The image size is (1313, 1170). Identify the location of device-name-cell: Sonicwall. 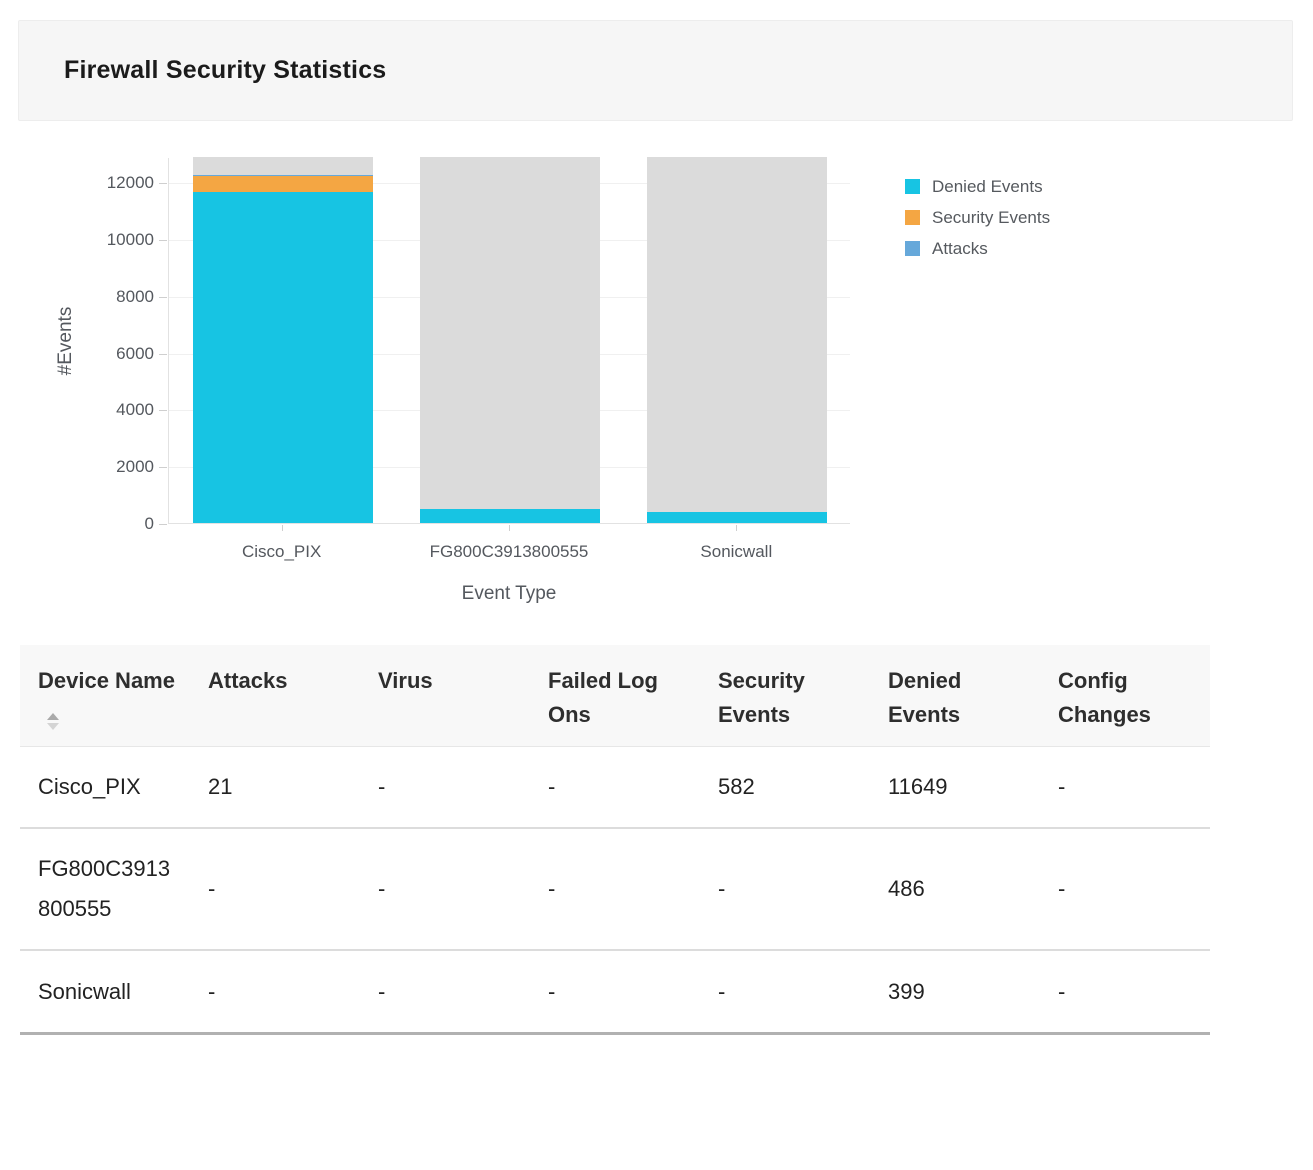
(84, 991).